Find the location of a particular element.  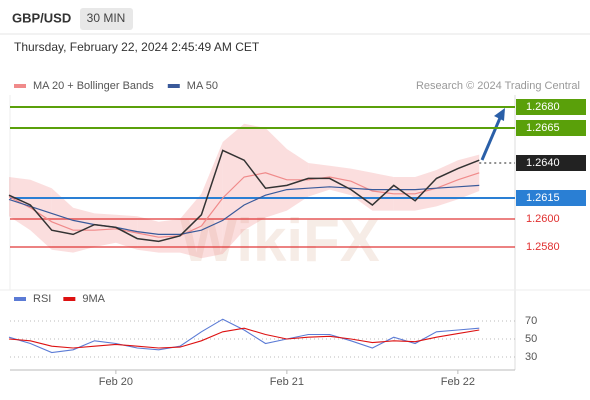

timeframe-box is located at coordinates (106, 19).